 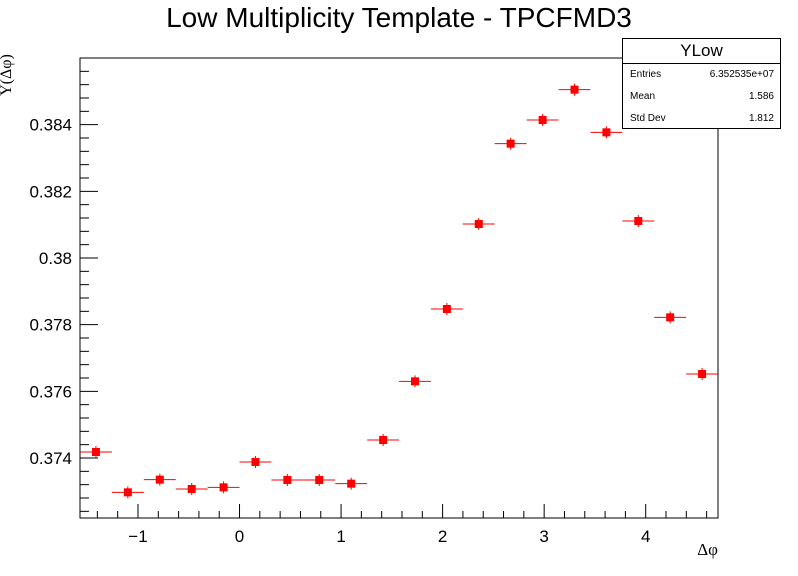 What do you see at coordinates (50, 325) in the screenshot?
I see `y-tick-label: 0.378` at bounding box center [50, 325].